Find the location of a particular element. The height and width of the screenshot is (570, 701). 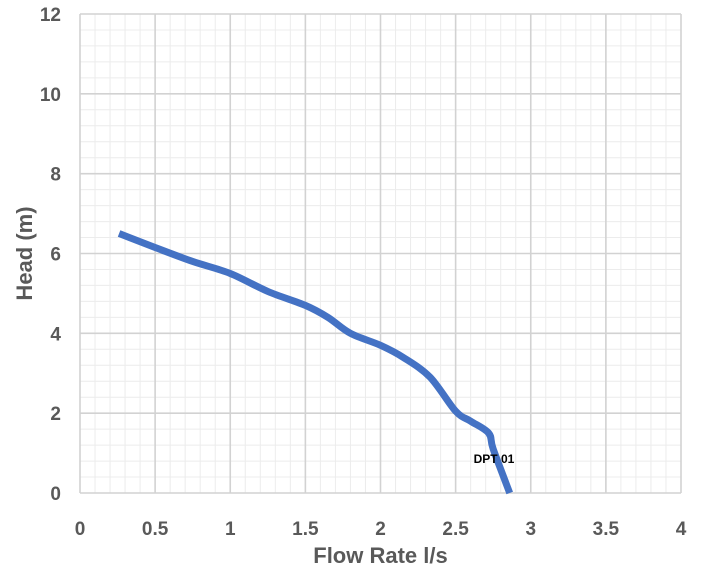

y-tick-label: 10 is located at coordinates (50, 95).